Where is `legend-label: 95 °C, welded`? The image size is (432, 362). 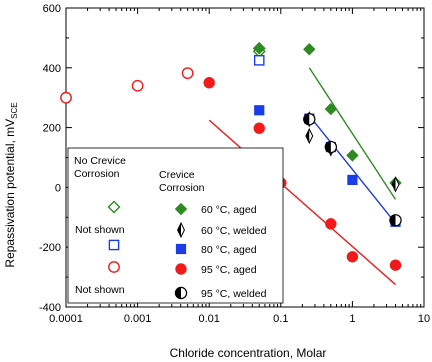 legend-label: 95 °C, welded is located at coordinates (234, 294).